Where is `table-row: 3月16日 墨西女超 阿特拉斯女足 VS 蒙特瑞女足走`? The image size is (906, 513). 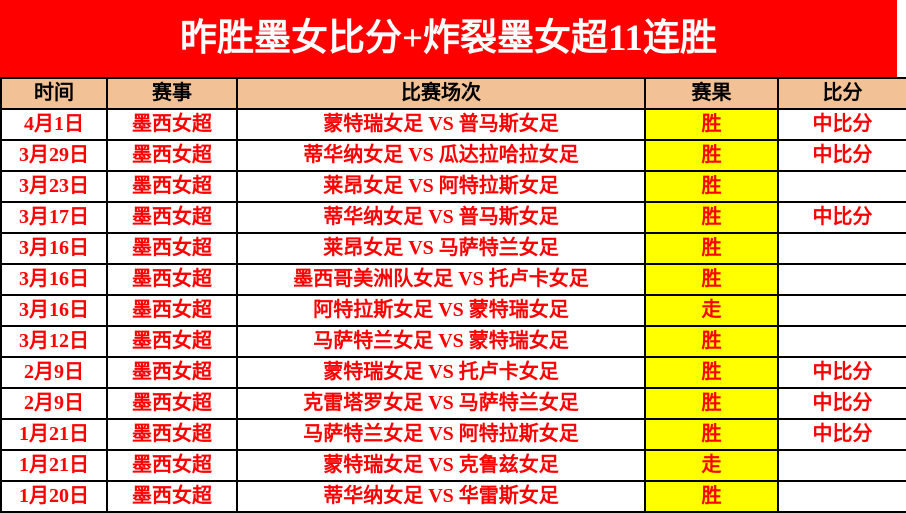
table-row: 3月16日 墨西女超 阿特拉斯女足 VS 蒙特瑞女足走 is located at coordinates (453, 310).